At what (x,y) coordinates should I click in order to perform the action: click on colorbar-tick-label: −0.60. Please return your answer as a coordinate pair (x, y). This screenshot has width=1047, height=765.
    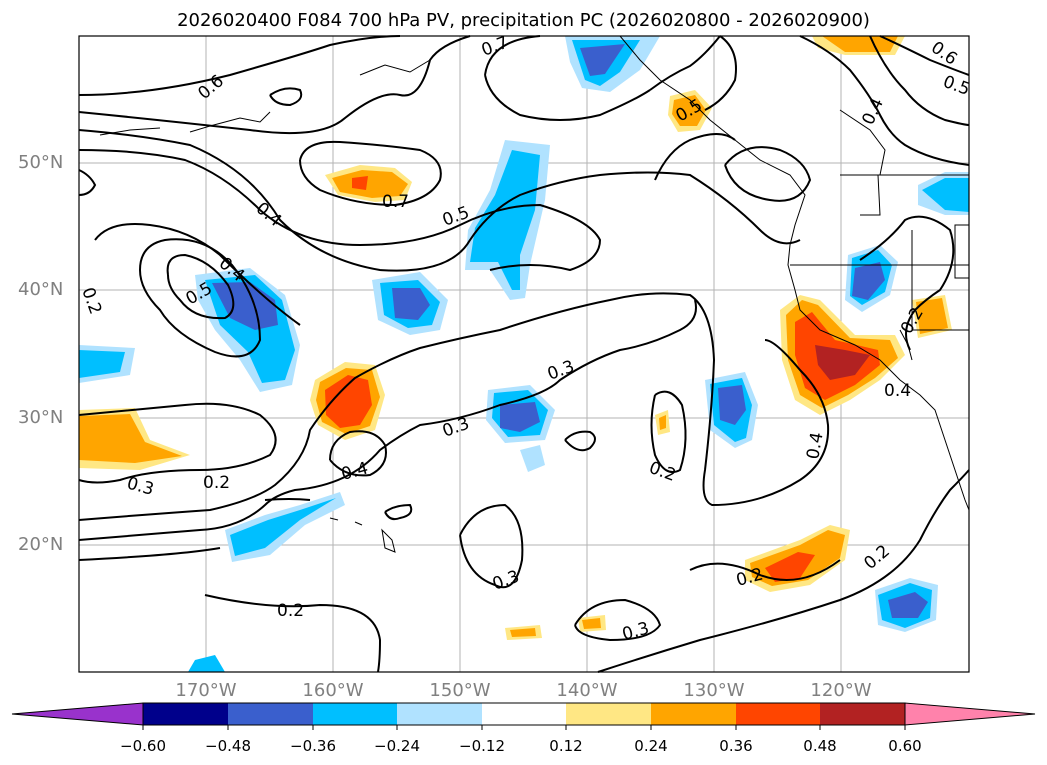
    Looking at the image, I should click on (143, 746).